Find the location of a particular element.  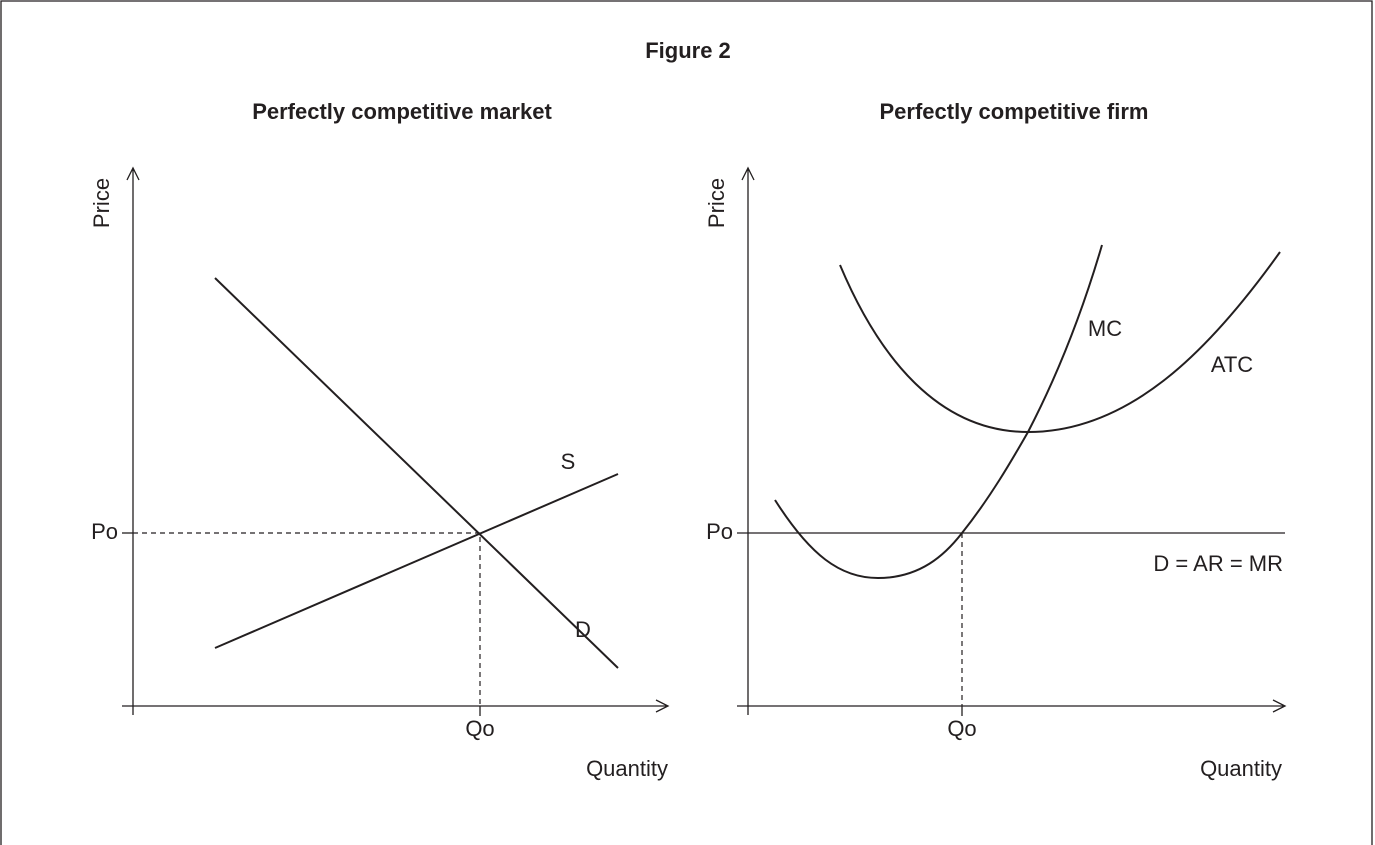

supply-curve is located at coordinates (416, 561).